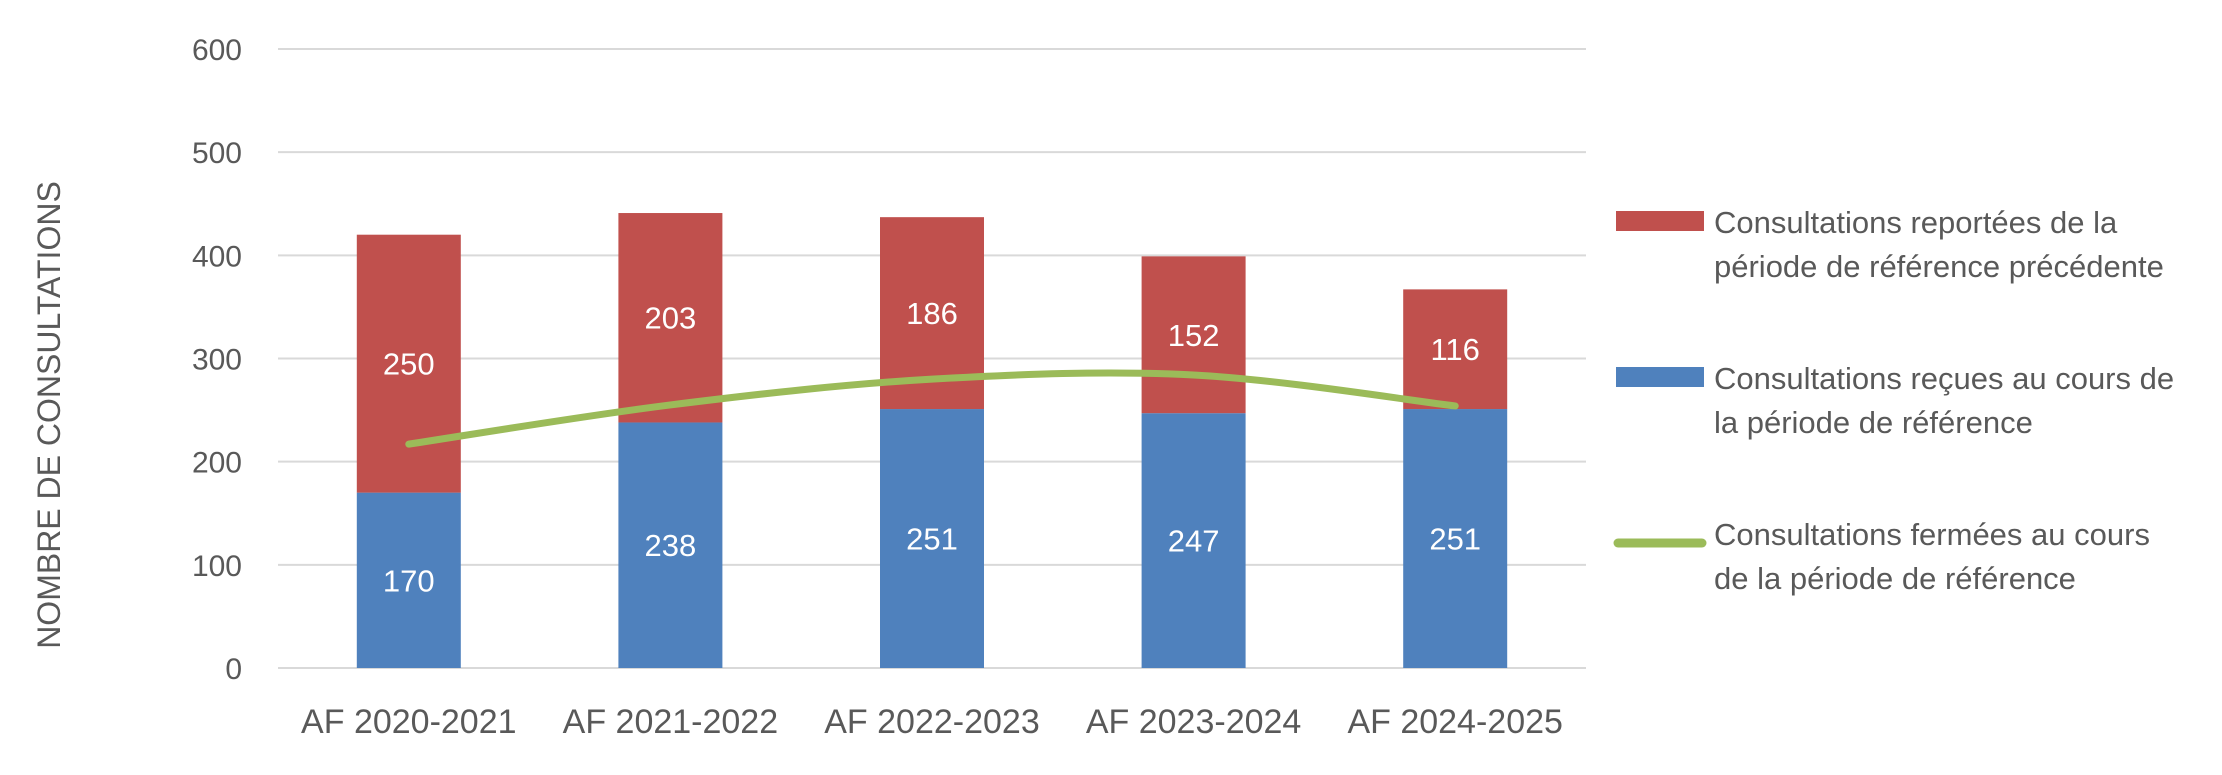  I want to click on x-category-label: AF 2022-2023, so click(932, 722).